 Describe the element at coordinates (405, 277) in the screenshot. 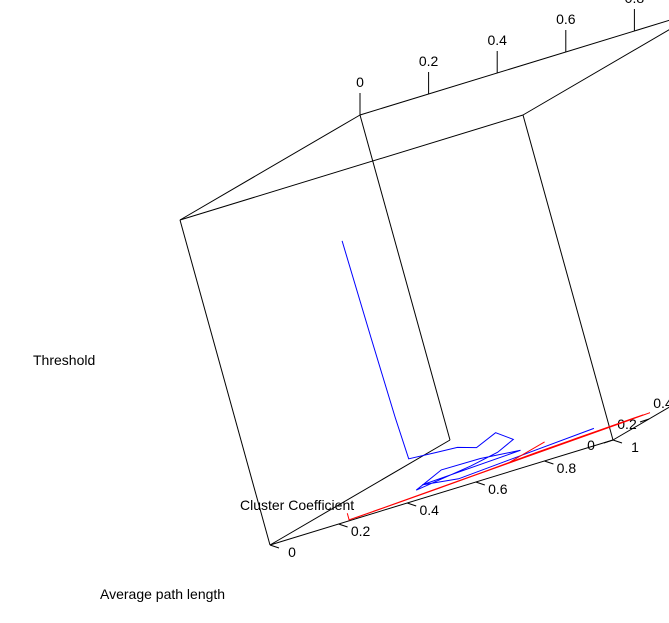

I see `box-edge-back-left-vertical` at that location.